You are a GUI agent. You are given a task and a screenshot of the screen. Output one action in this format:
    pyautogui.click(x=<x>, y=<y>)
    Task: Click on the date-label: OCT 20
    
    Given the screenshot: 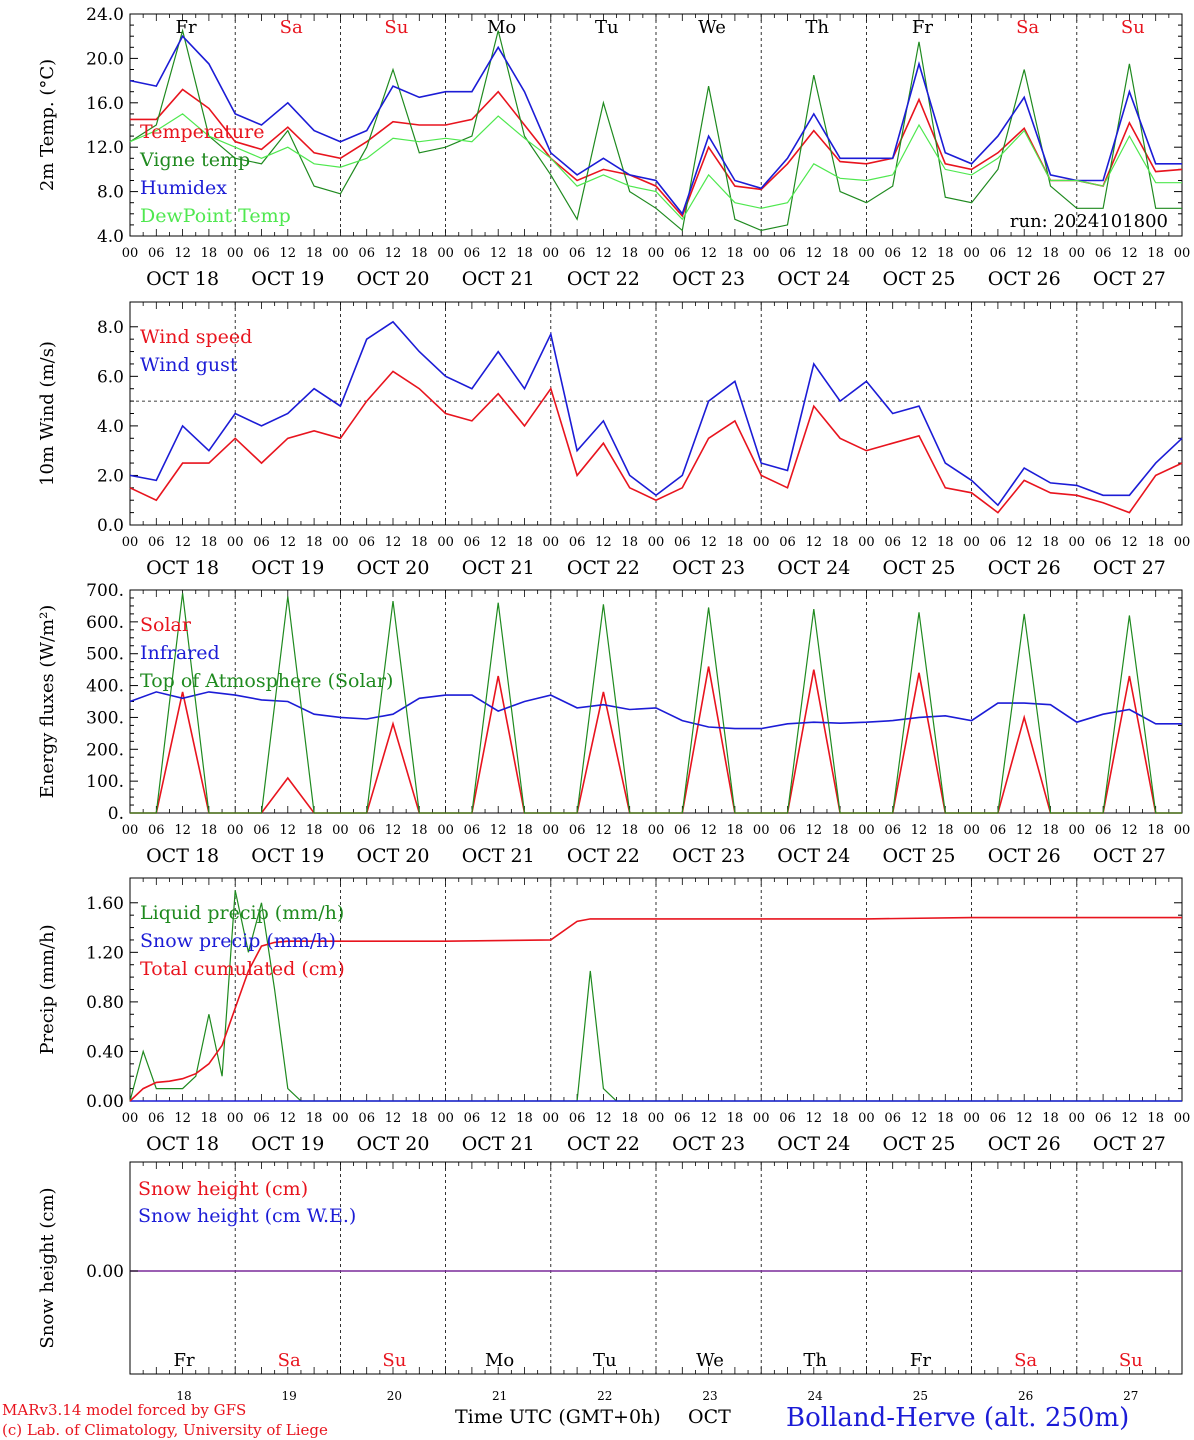 What is the action you would take?
    pyautogui.click(x=392, y=568)
    